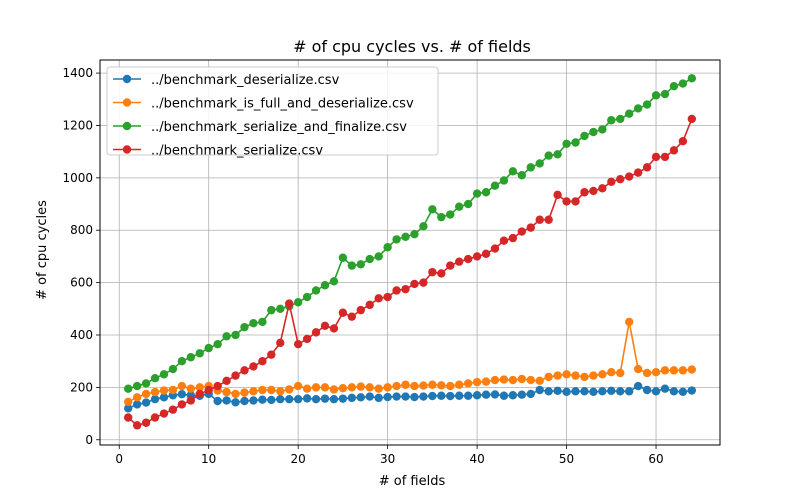  I want to click on y-tick-label: 200, so click(81, 387).